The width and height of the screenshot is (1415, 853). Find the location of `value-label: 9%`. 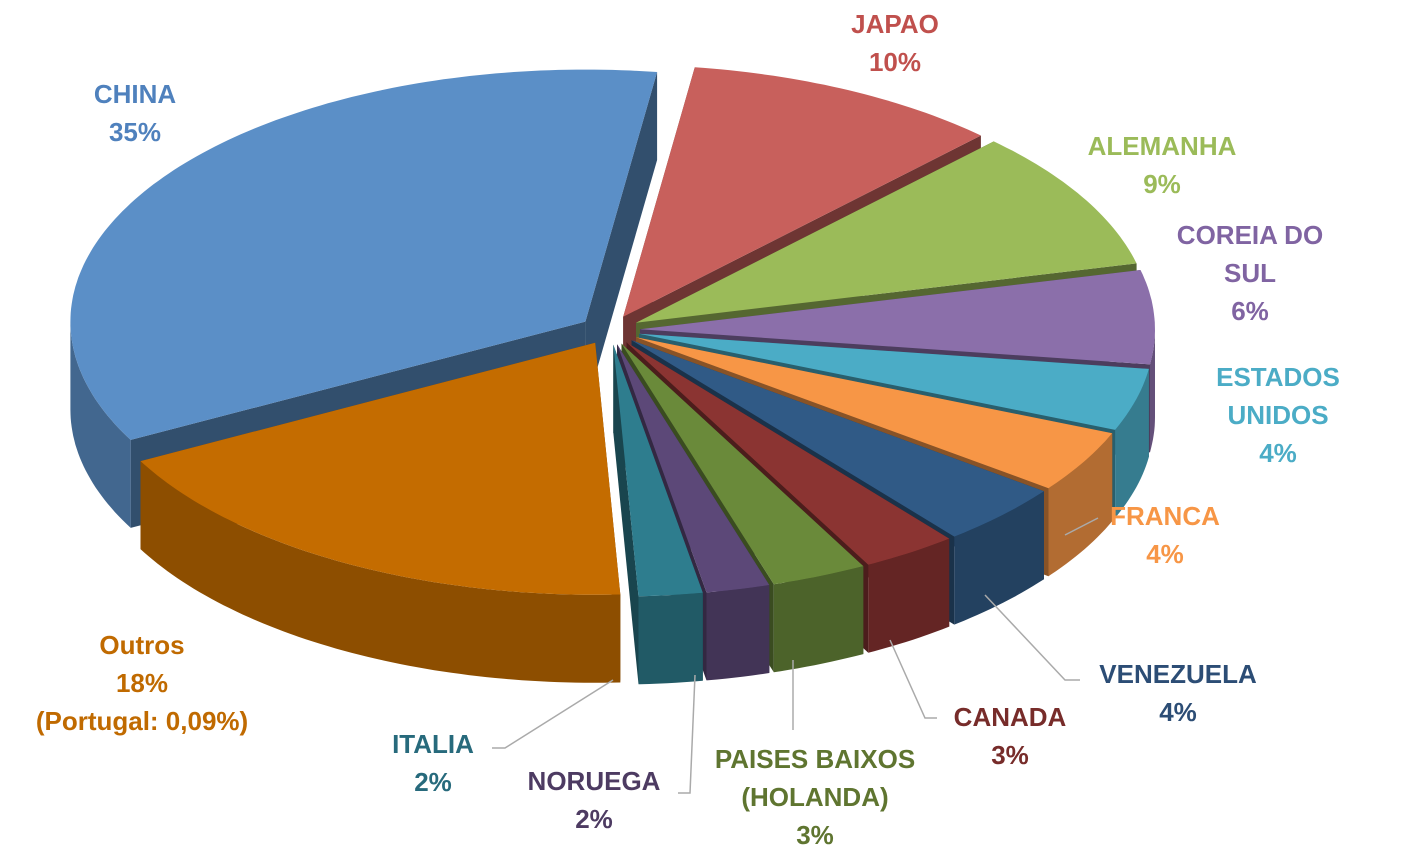

value-label: 9% is located at coordinates (1162, 184).